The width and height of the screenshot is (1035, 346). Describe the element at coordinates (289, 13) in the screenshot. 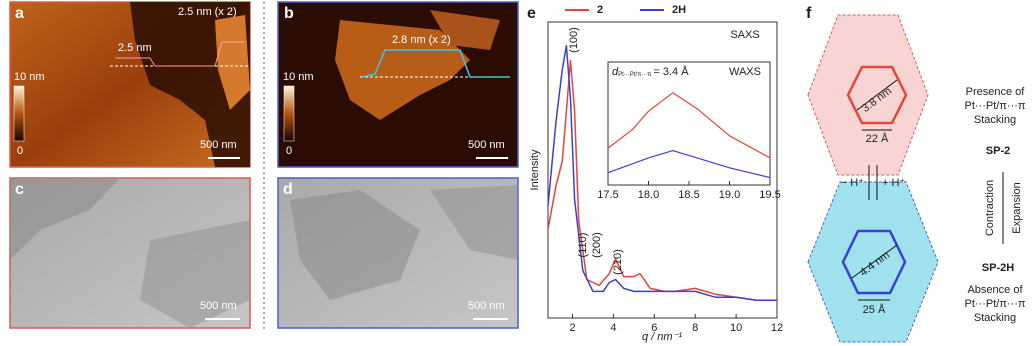

I see `panel-letter: b` at that location.